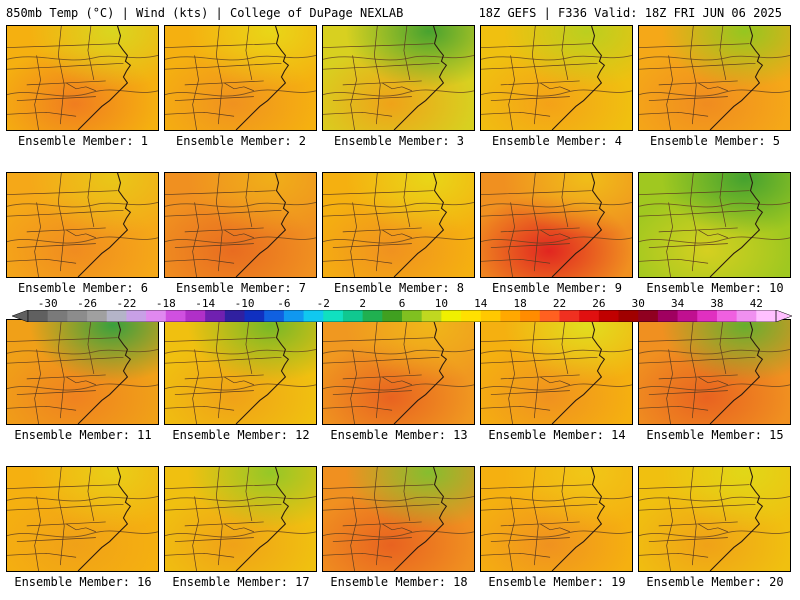 The image size is (800, 600). Describe the element at coordinates (241, 141) in the screenshot. I see `ensemble-member-label: Ensemble Member: 2` at that location.